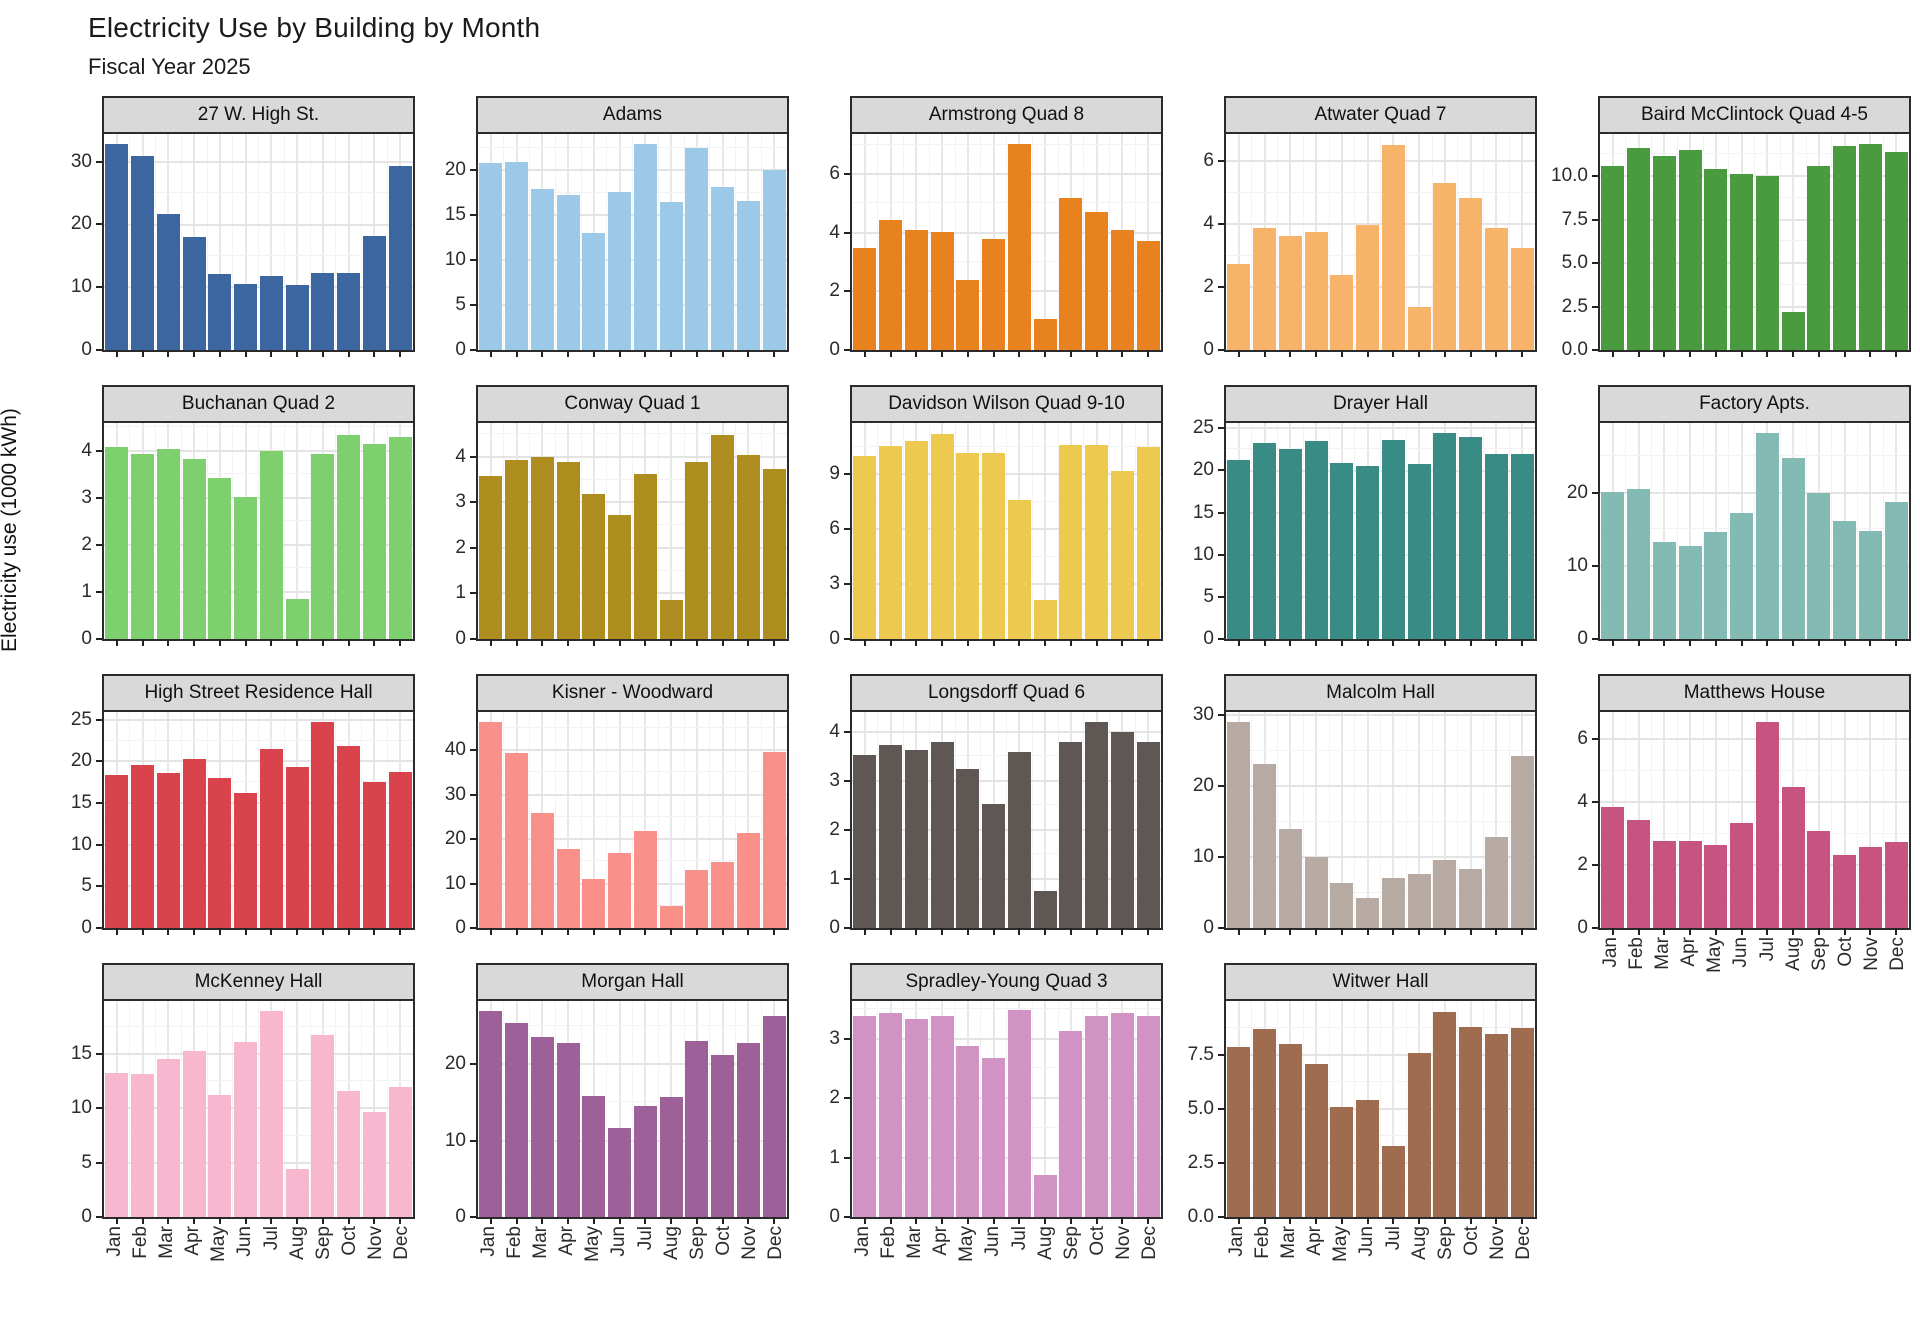  What do you see at coordinates (1263, 1257) in the screenshot?
I see `x-label-slot: Feb` at bounding box center [1263, 1257].